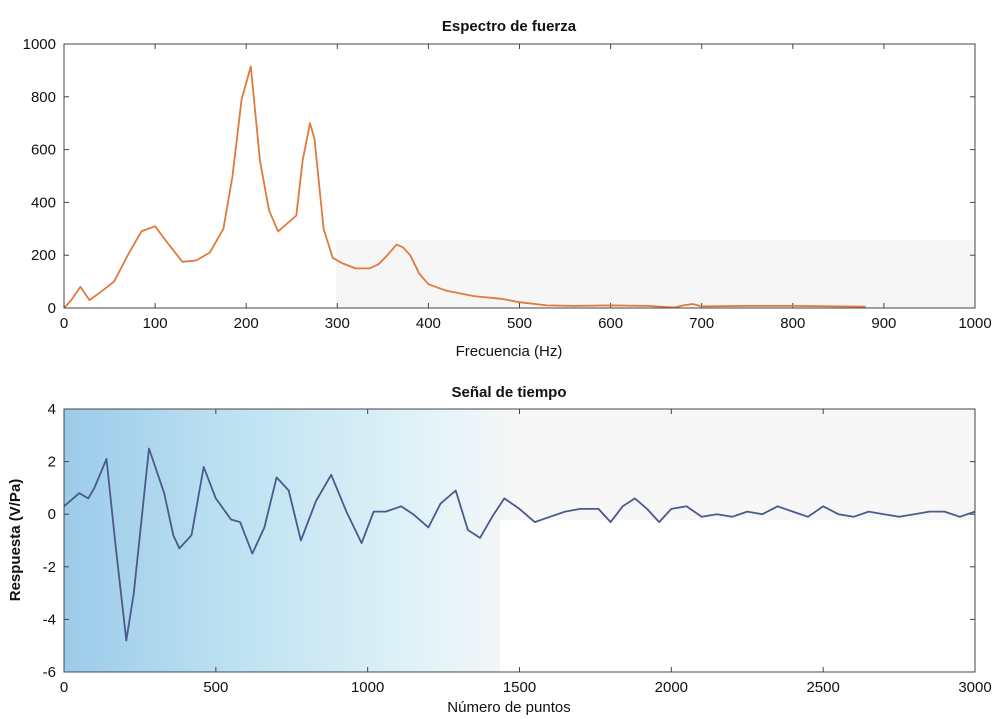 This screenshot has height=719, width=1001. What do you see at coordinates (655, 274) in the screenshot?
I see `plot-area-shade` at bounding box center [655, 274].